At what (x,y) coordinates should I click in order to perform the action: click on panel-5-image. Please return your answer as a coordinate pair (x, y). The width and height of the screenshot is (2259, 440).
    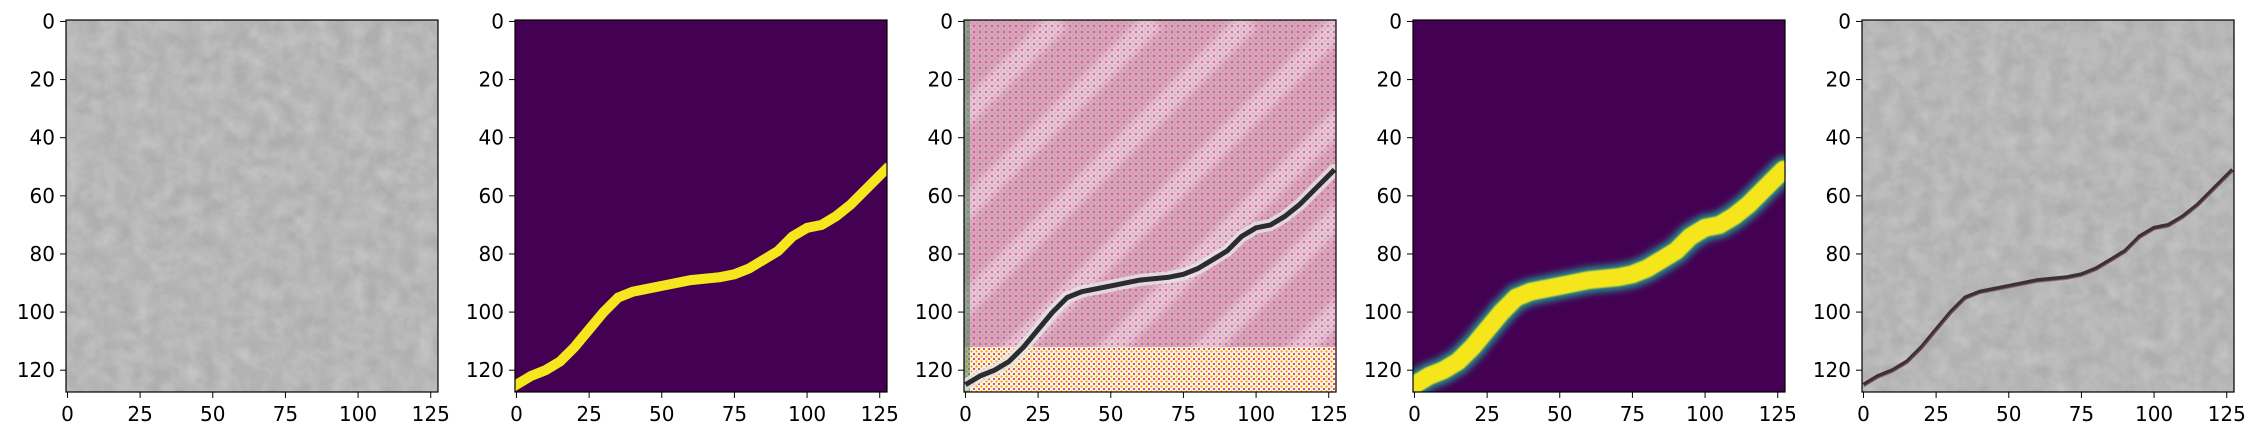
    Looking at the image, I should click on (2048, 206).